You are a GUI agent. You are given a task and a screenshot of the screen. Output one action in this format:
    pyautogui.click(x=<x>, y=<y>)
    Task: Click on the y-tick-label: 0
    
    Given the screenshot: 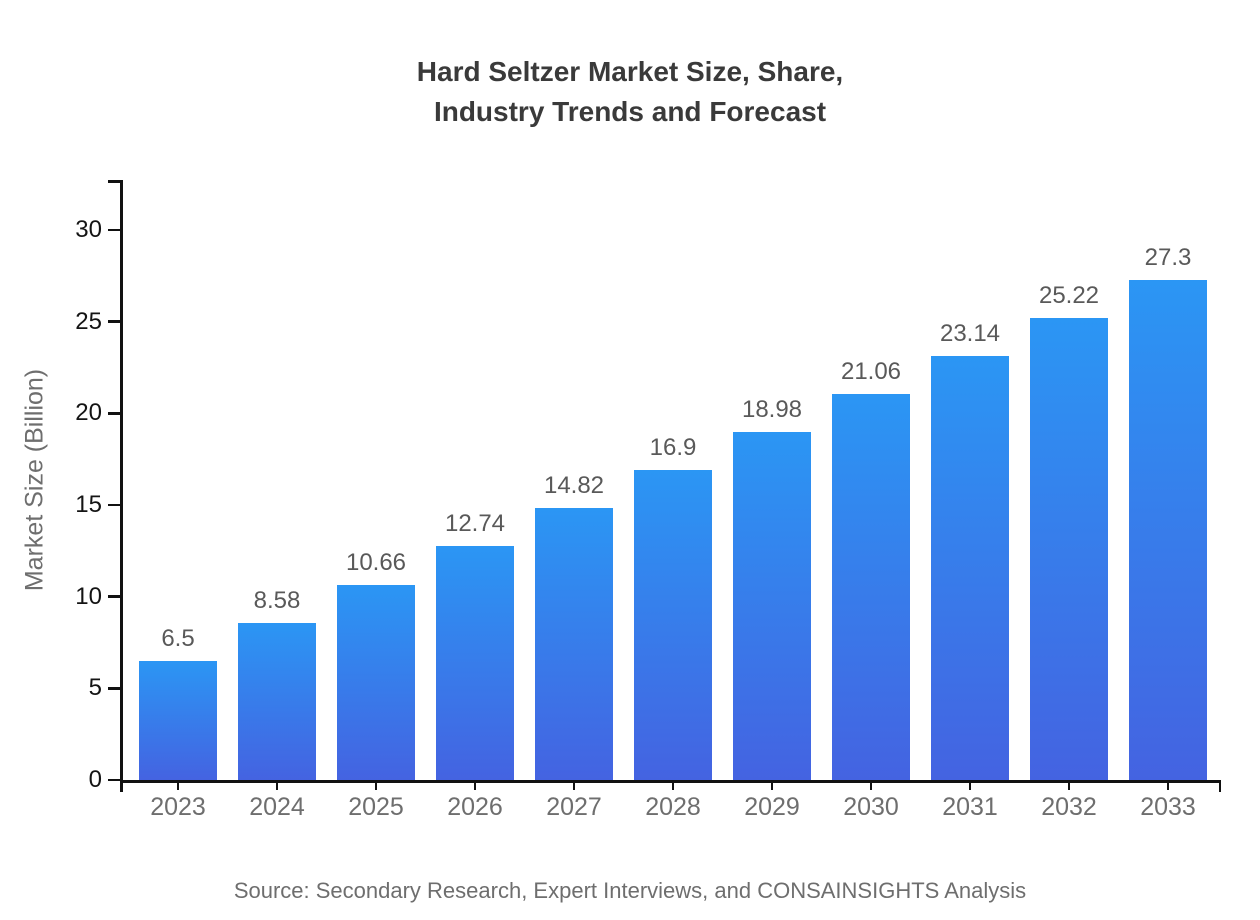 What is the action you would take?
    pyautogui.click(x=95, y=779)
    